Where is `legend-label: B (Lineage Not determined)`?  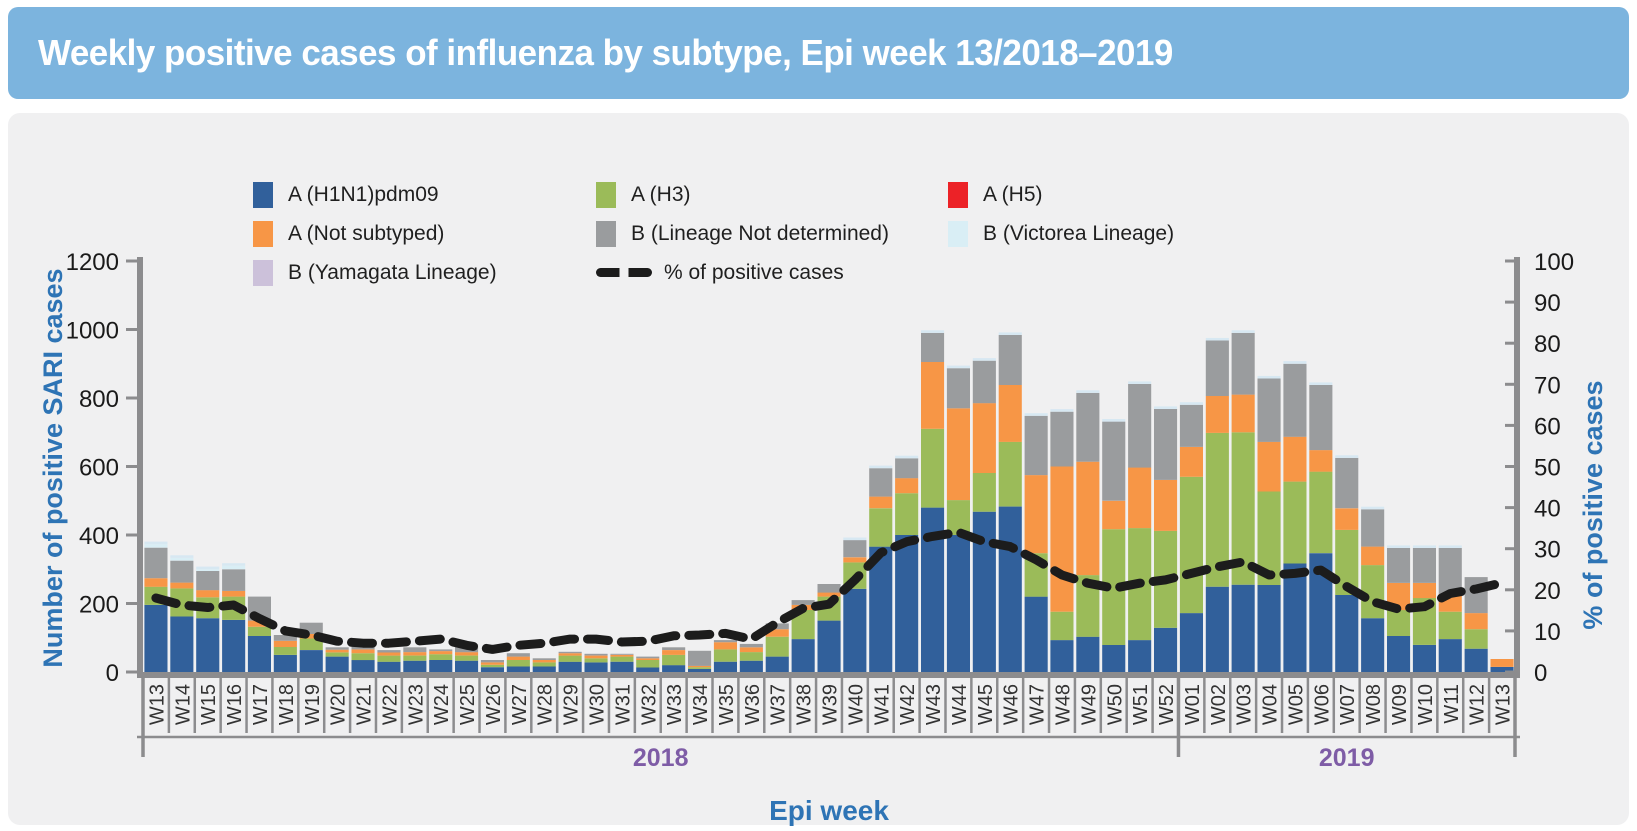
legend-label: B (Lineage Not determined) is located at coordinates (760, 233).